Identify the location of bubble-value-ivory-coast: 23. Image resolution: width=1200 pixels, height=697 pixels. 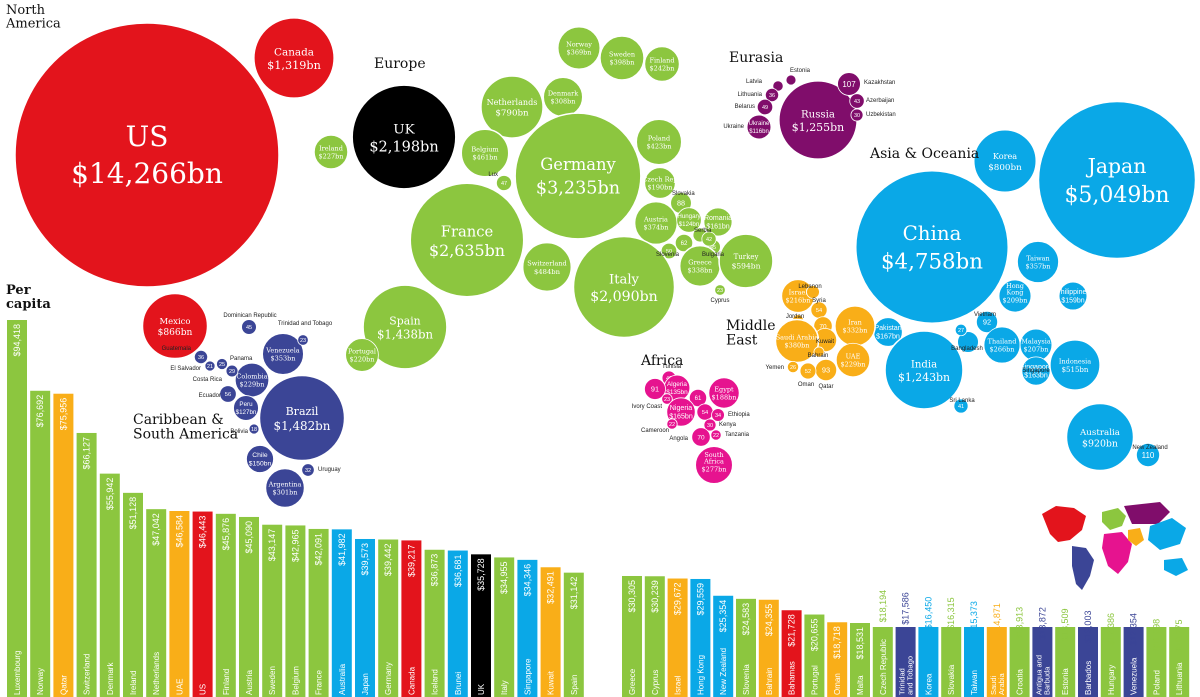
(667, 400).